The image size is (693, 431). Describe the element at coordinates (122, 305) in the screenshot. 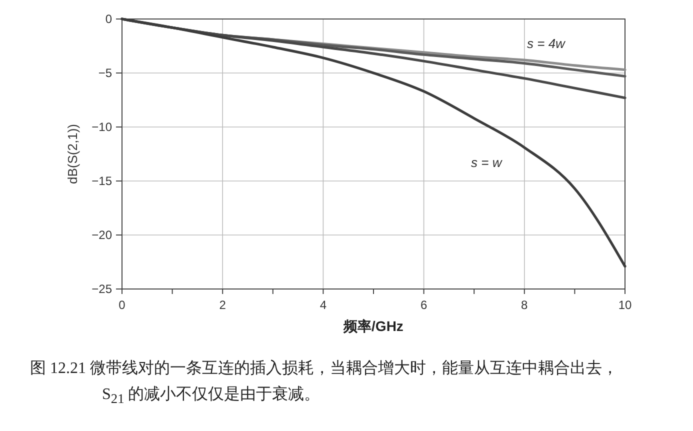

I see `x-tick-label: 0` at that location.